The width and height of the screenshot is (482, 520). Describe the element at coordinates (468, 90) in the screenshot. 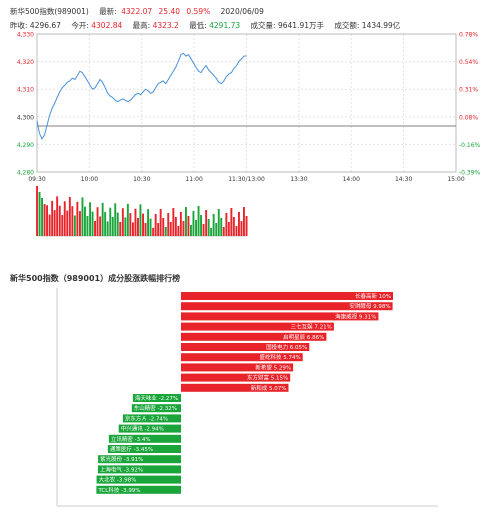

I see `y-tick-label-right: 0.31%` at that location.